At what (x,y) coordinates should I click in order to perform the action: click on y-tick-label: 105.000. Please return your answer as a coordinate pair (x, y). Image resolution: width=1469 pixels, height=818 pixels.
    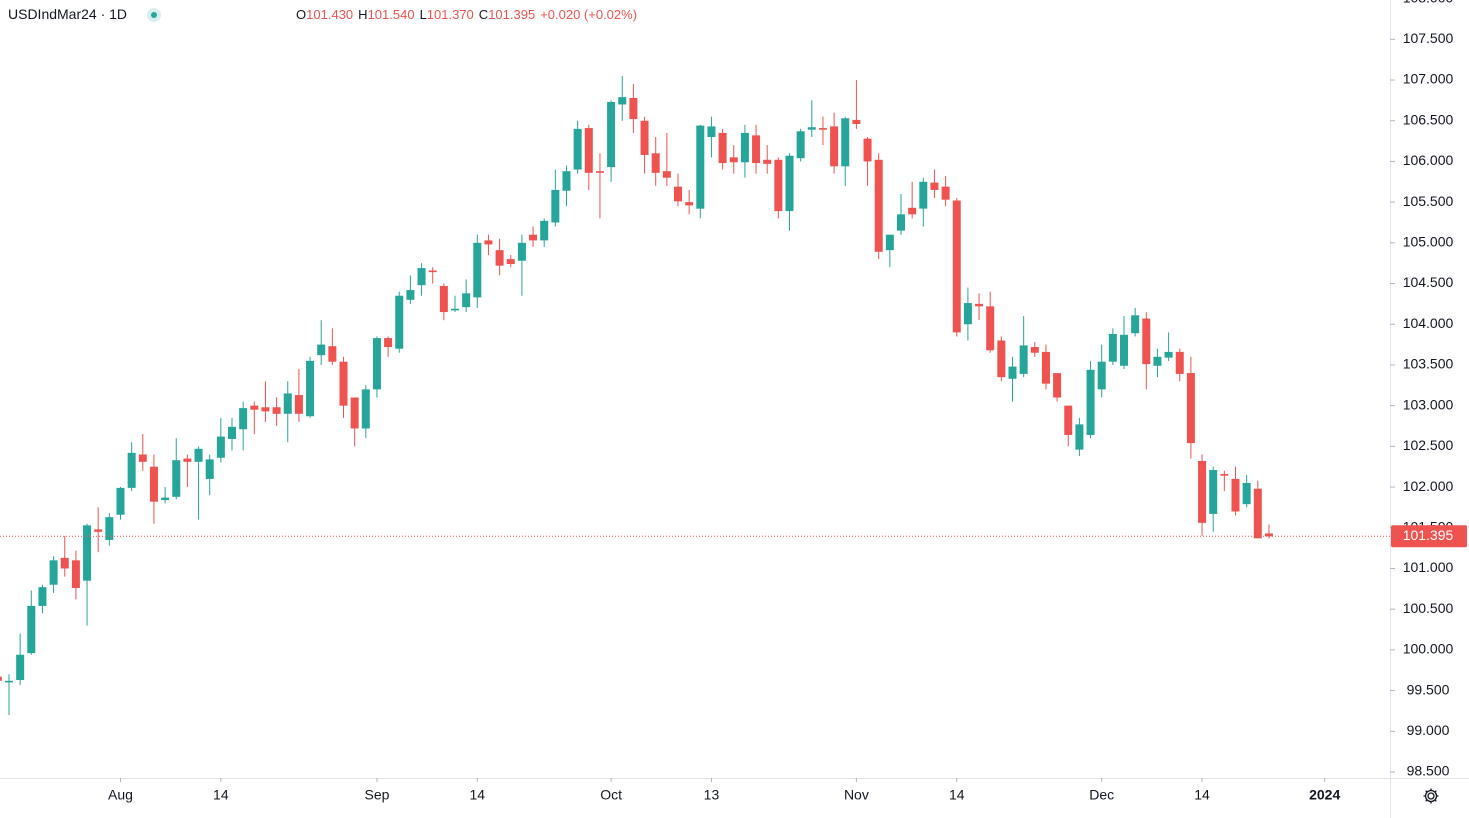
    Looking at the image, I should click on (1428, 242).